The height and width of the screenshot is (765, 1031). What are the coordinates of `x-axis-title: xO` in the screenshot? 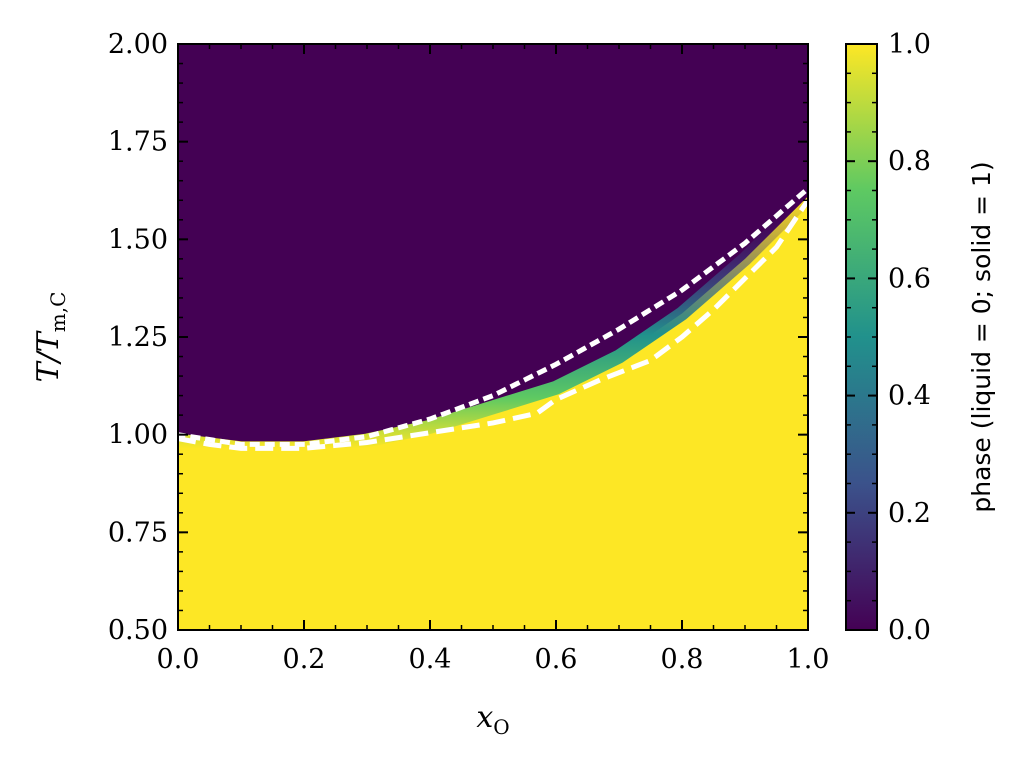 It's located at (492, 719).